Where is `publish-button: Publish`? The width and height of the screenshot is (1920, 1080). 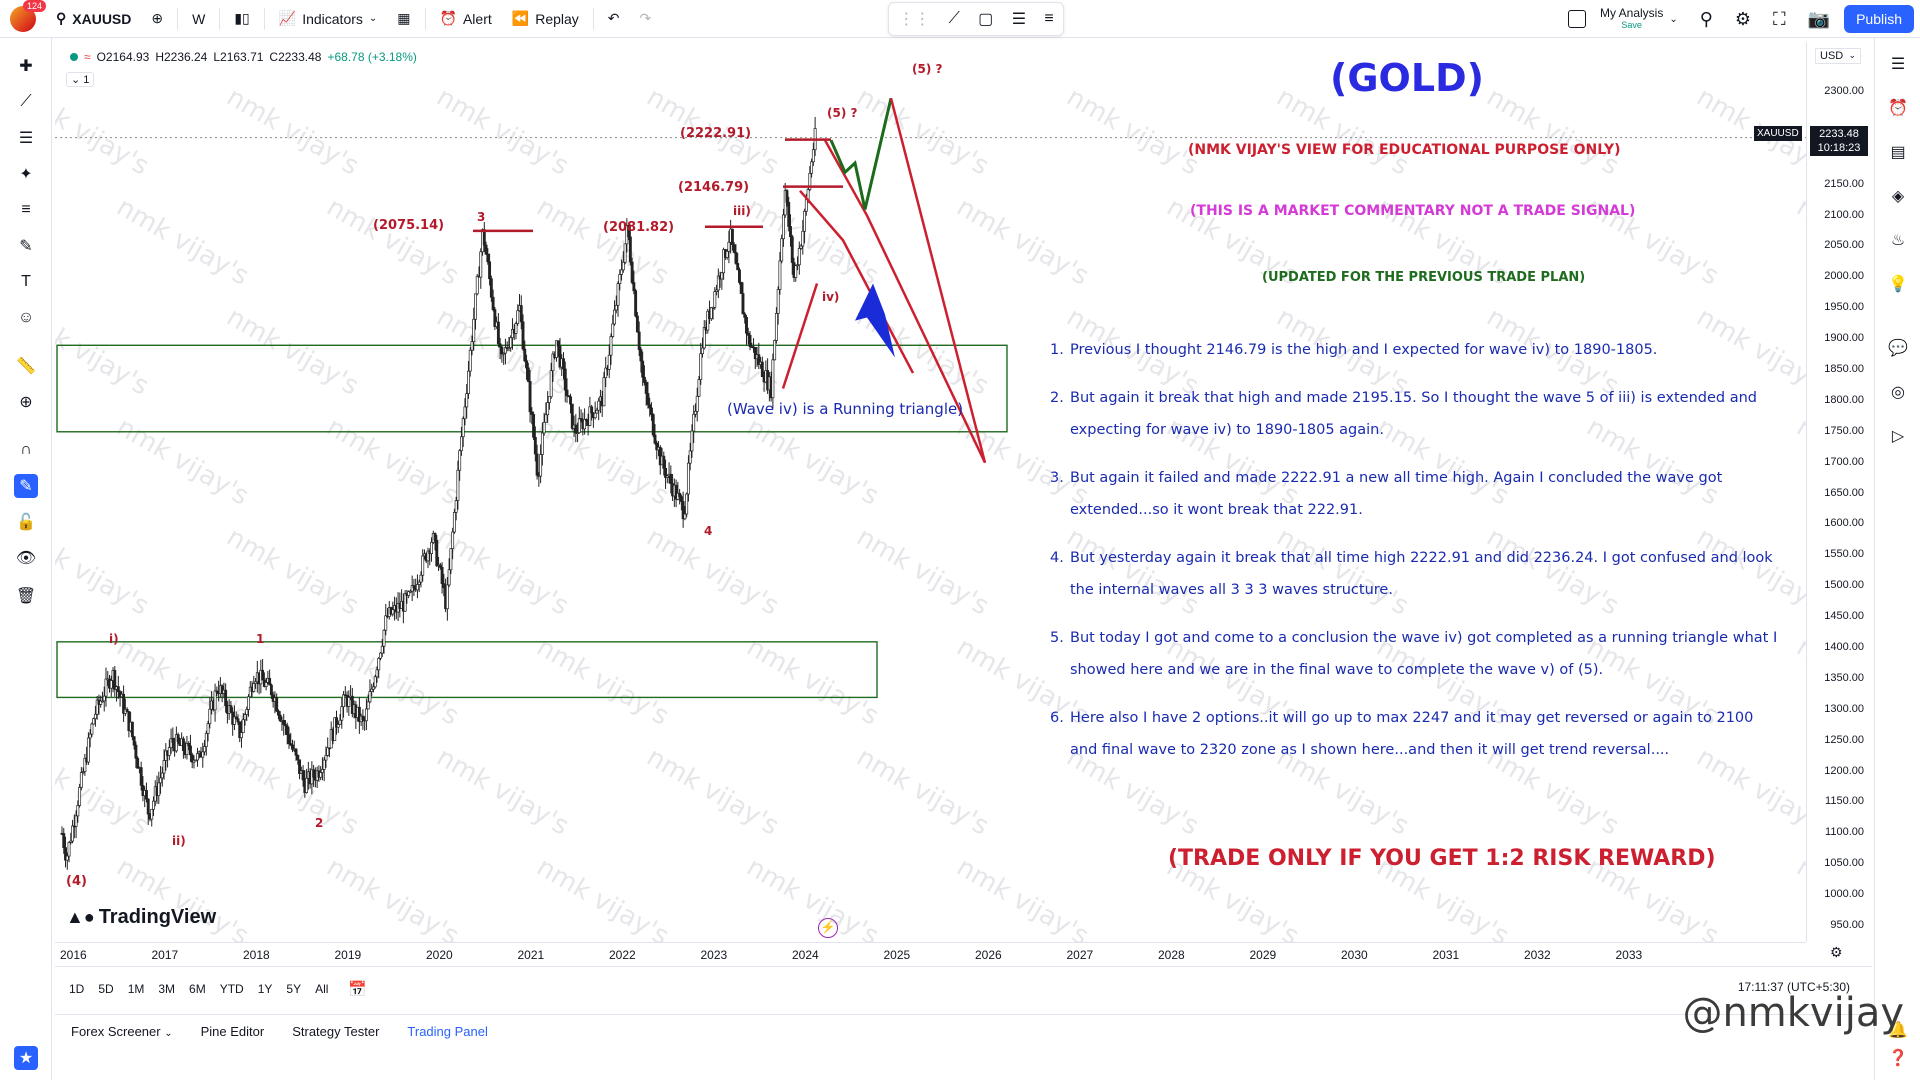 publish-button: Publish is located at coordinates (1879, 19).